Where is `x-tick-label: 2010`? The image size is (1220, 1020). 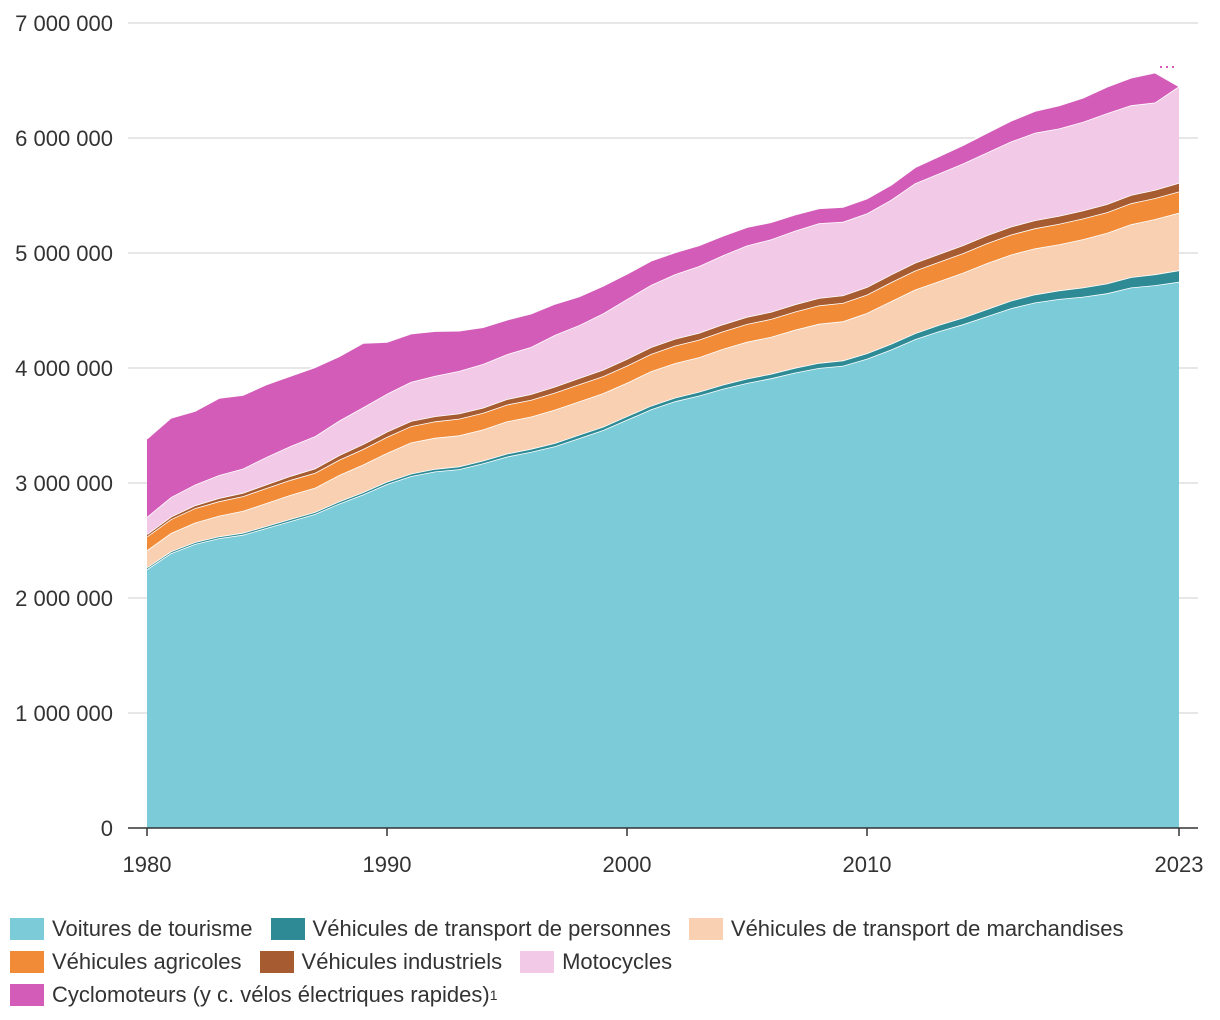
x-tick-label: 2010 is located at coordinates (867, 864).